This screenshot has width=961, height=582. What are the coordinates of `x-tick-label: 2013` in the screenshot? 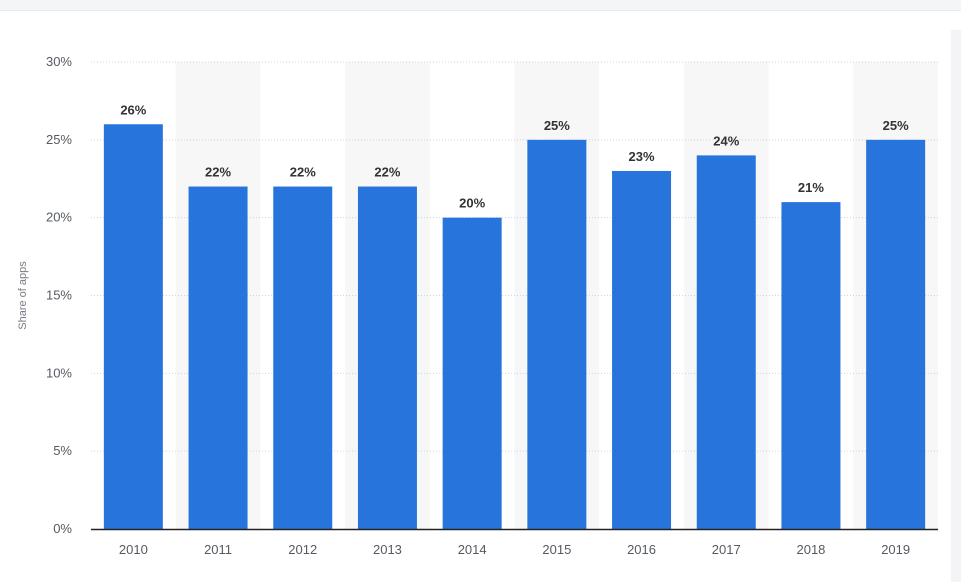 It's located at (387, 549).